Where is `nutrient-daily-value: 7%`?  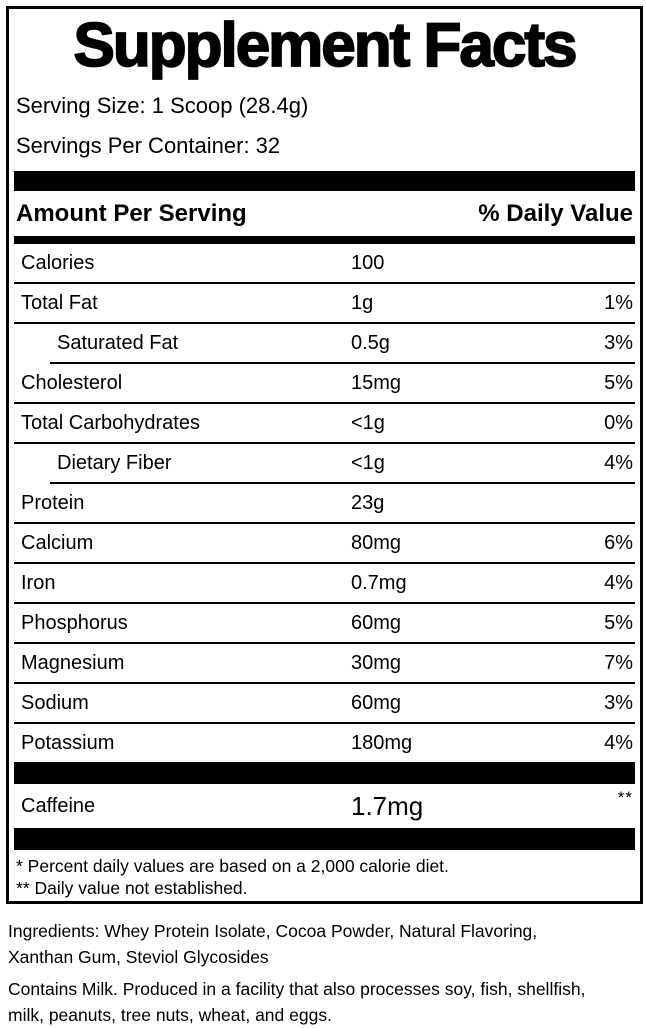 nutrient-daily-value: 7% is located at coordinates (618, 662).